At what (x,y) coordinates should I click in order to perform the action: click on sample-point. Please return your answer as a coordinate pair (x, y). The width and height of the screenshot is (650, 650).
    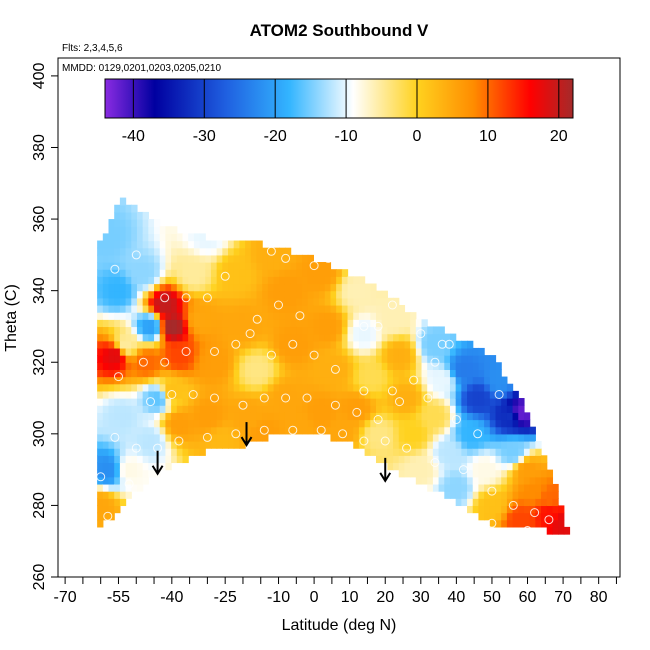
    Looking at the image, I should click on (378, 326).